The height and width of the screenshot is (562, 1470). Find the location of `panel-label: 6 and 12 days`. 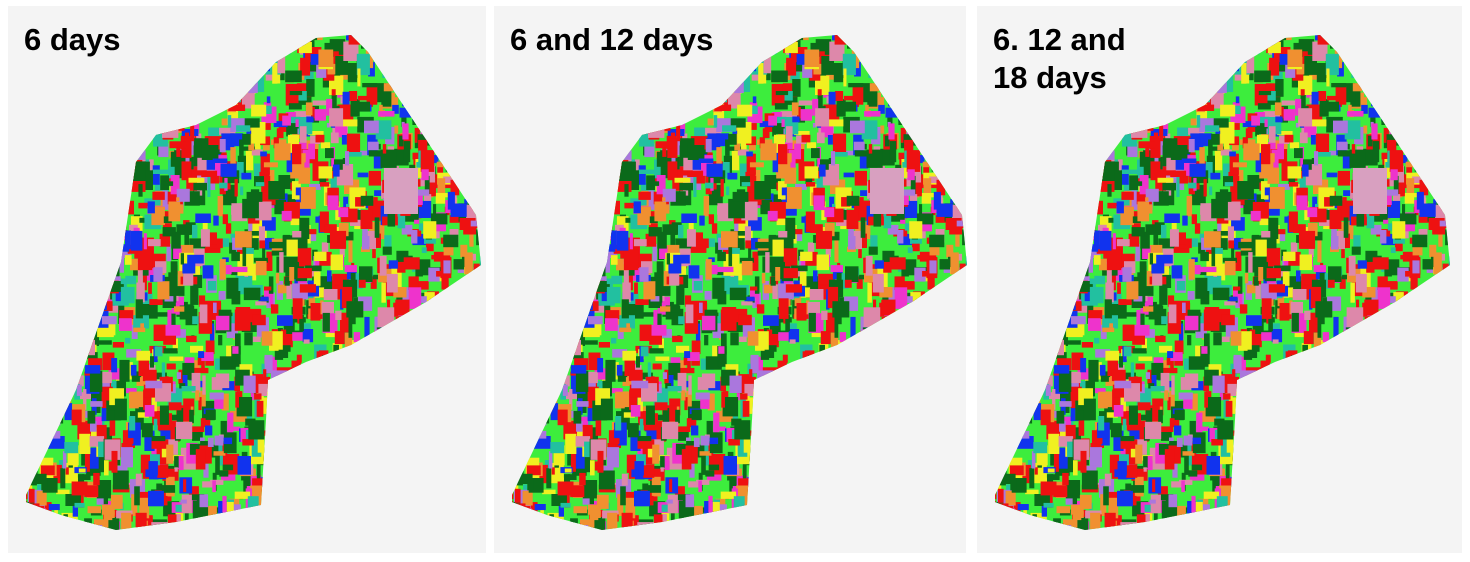

panel-label: 6 and 12 days is located at coordinates (611, 39).